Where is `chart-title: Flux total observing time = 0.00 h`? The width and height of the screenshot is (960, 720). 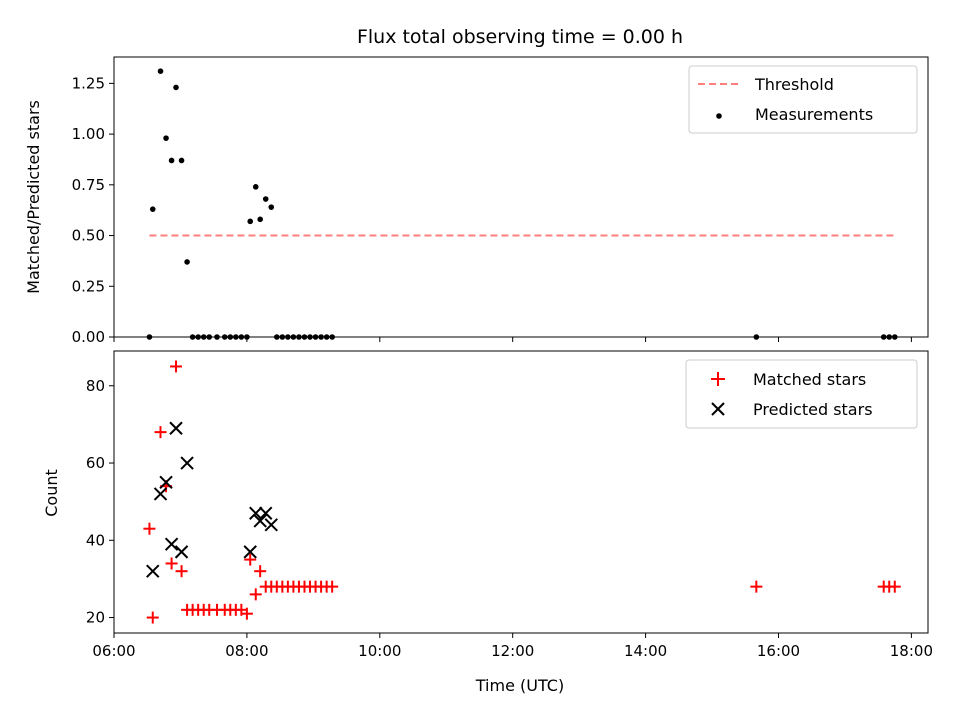 chart-title: Flux total observing time = 0.00 h is located at coordinates (520, 37).